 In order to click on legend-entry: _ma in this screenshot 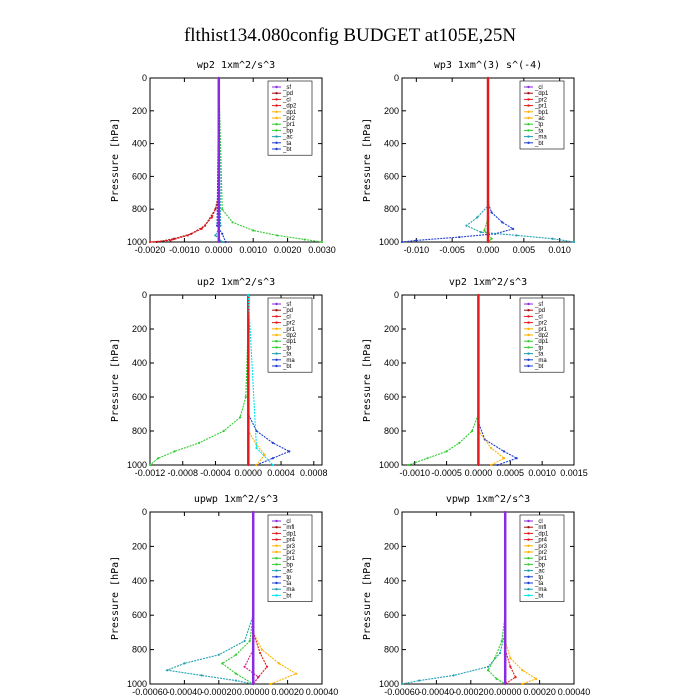, I will do `click(540, 361)`.